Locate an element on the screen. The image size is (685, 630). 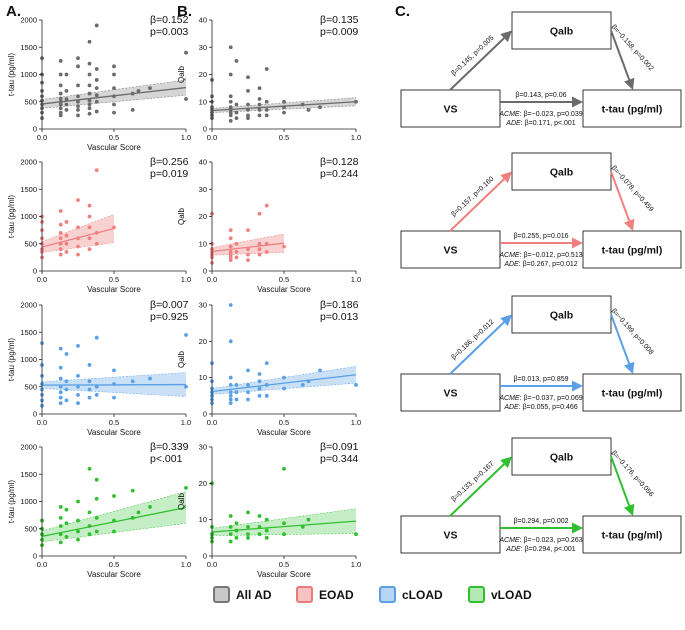
acme-value: : β=−0.023, p=0.039 is located at coordinates (551, 114).